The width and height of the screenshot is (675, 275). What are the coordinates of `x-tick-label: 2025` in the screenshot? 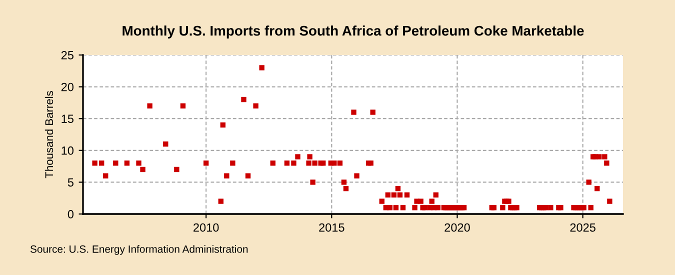 It's located at (583, 227).